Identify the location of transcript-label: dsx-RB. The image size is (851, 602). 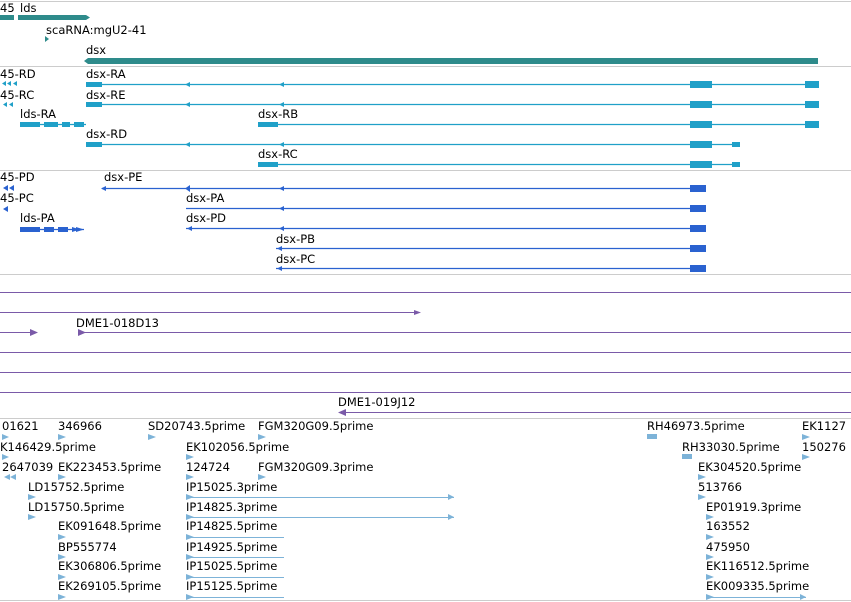
(278, 114).